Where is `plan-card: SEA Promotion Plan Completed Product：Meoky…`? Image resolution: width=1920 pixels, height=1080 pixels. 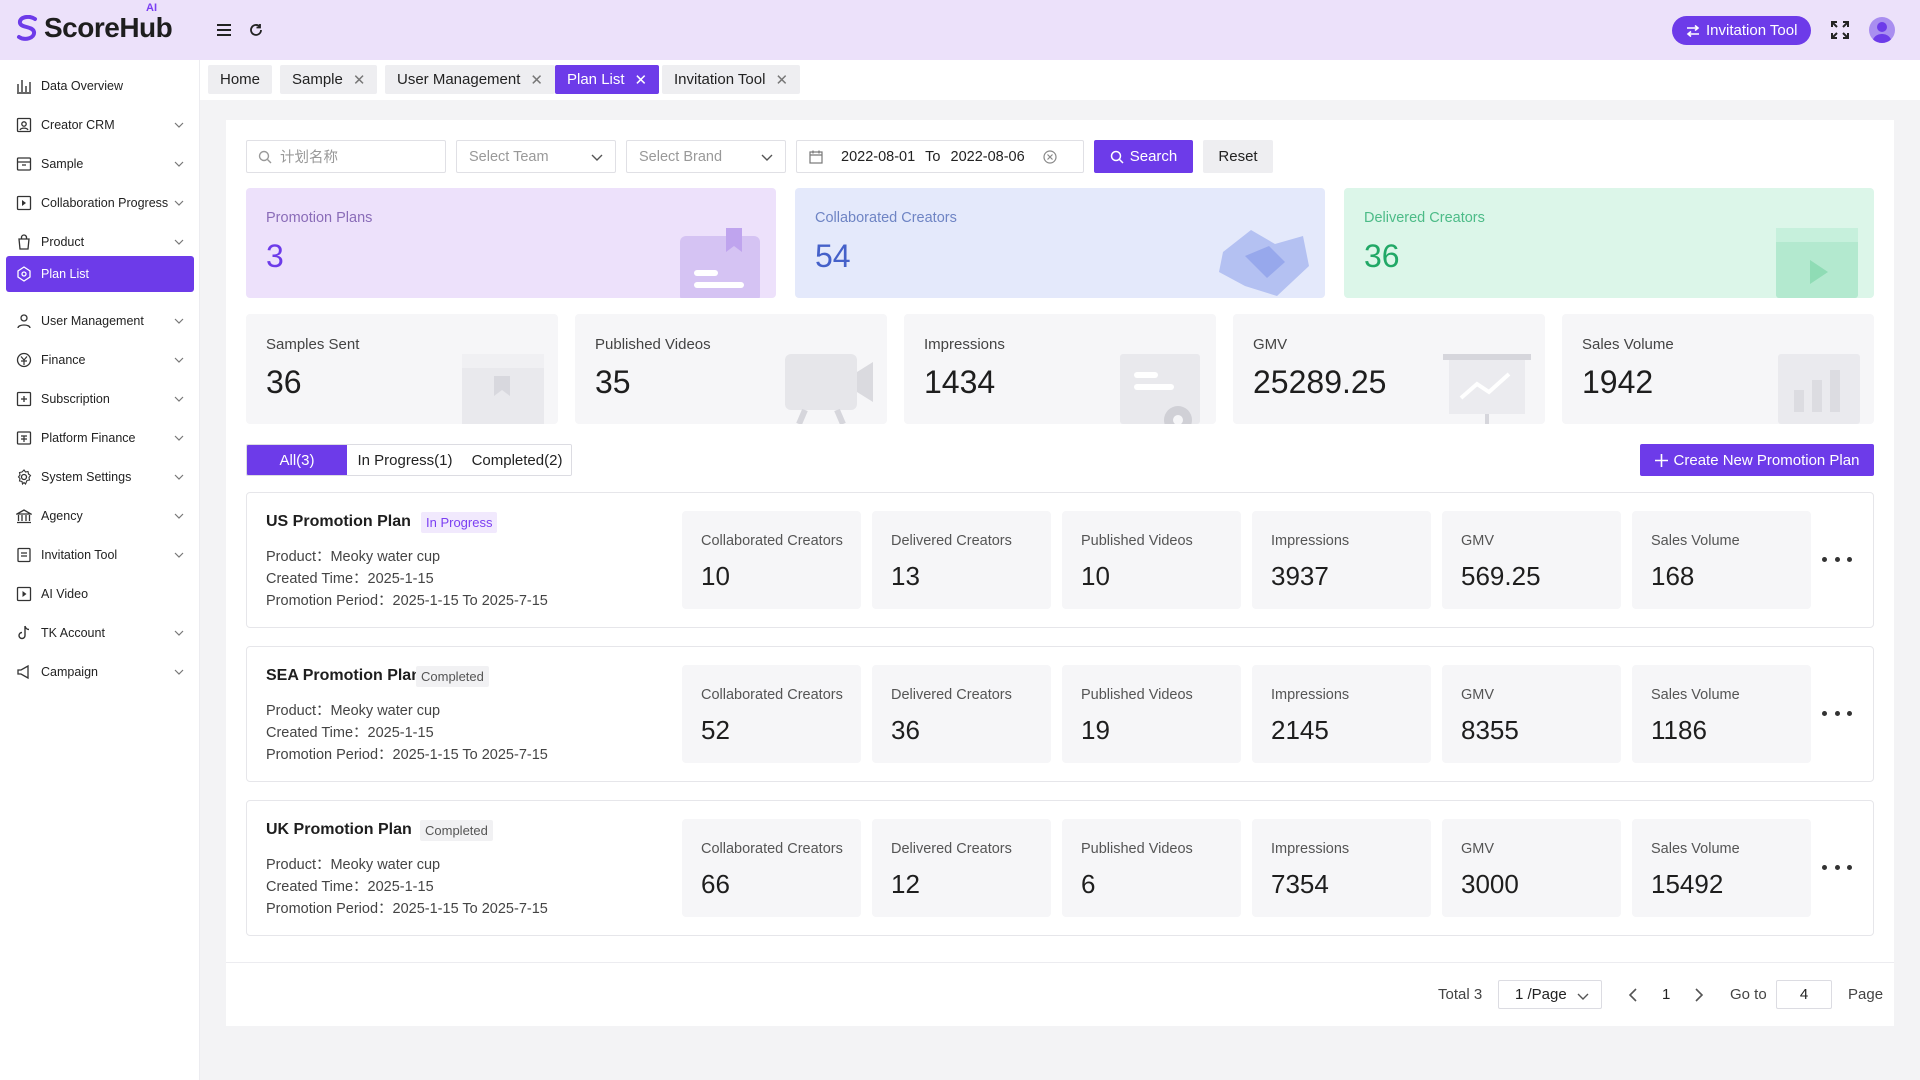
plan-card: SEA Promotion Plan Completed Product：Meoky… is located at coordinates (1060, 714).